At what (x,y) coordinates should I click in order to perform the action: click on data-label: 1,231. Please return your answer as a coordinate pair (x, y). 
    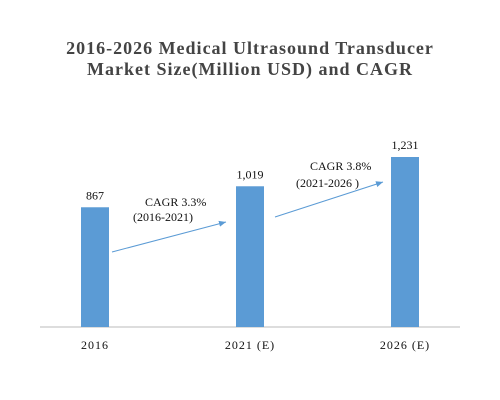
    Looking at the image, I should click on (405, 145).